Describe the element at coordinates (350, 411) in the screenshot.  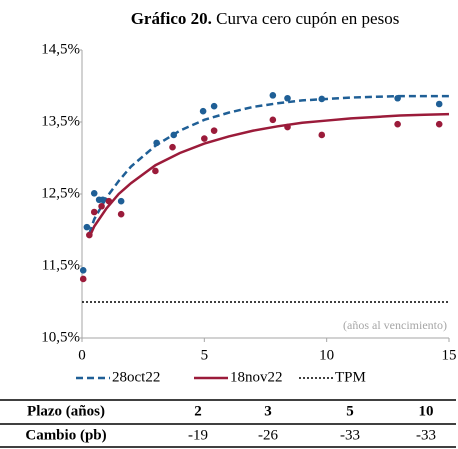
I see `table-header: 5` at that location.